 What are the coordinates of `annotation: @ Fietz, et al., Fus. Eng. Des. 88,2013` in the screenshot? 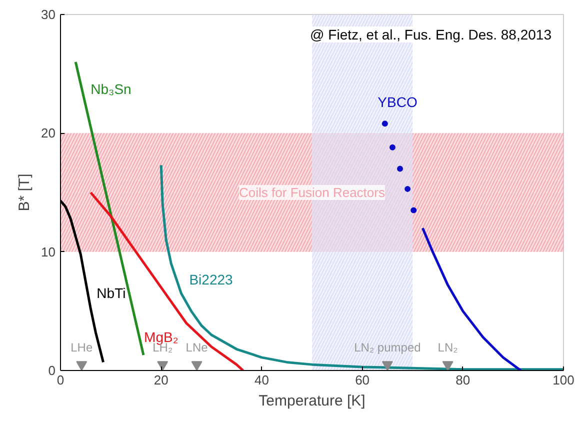 It's located at (431, 34).